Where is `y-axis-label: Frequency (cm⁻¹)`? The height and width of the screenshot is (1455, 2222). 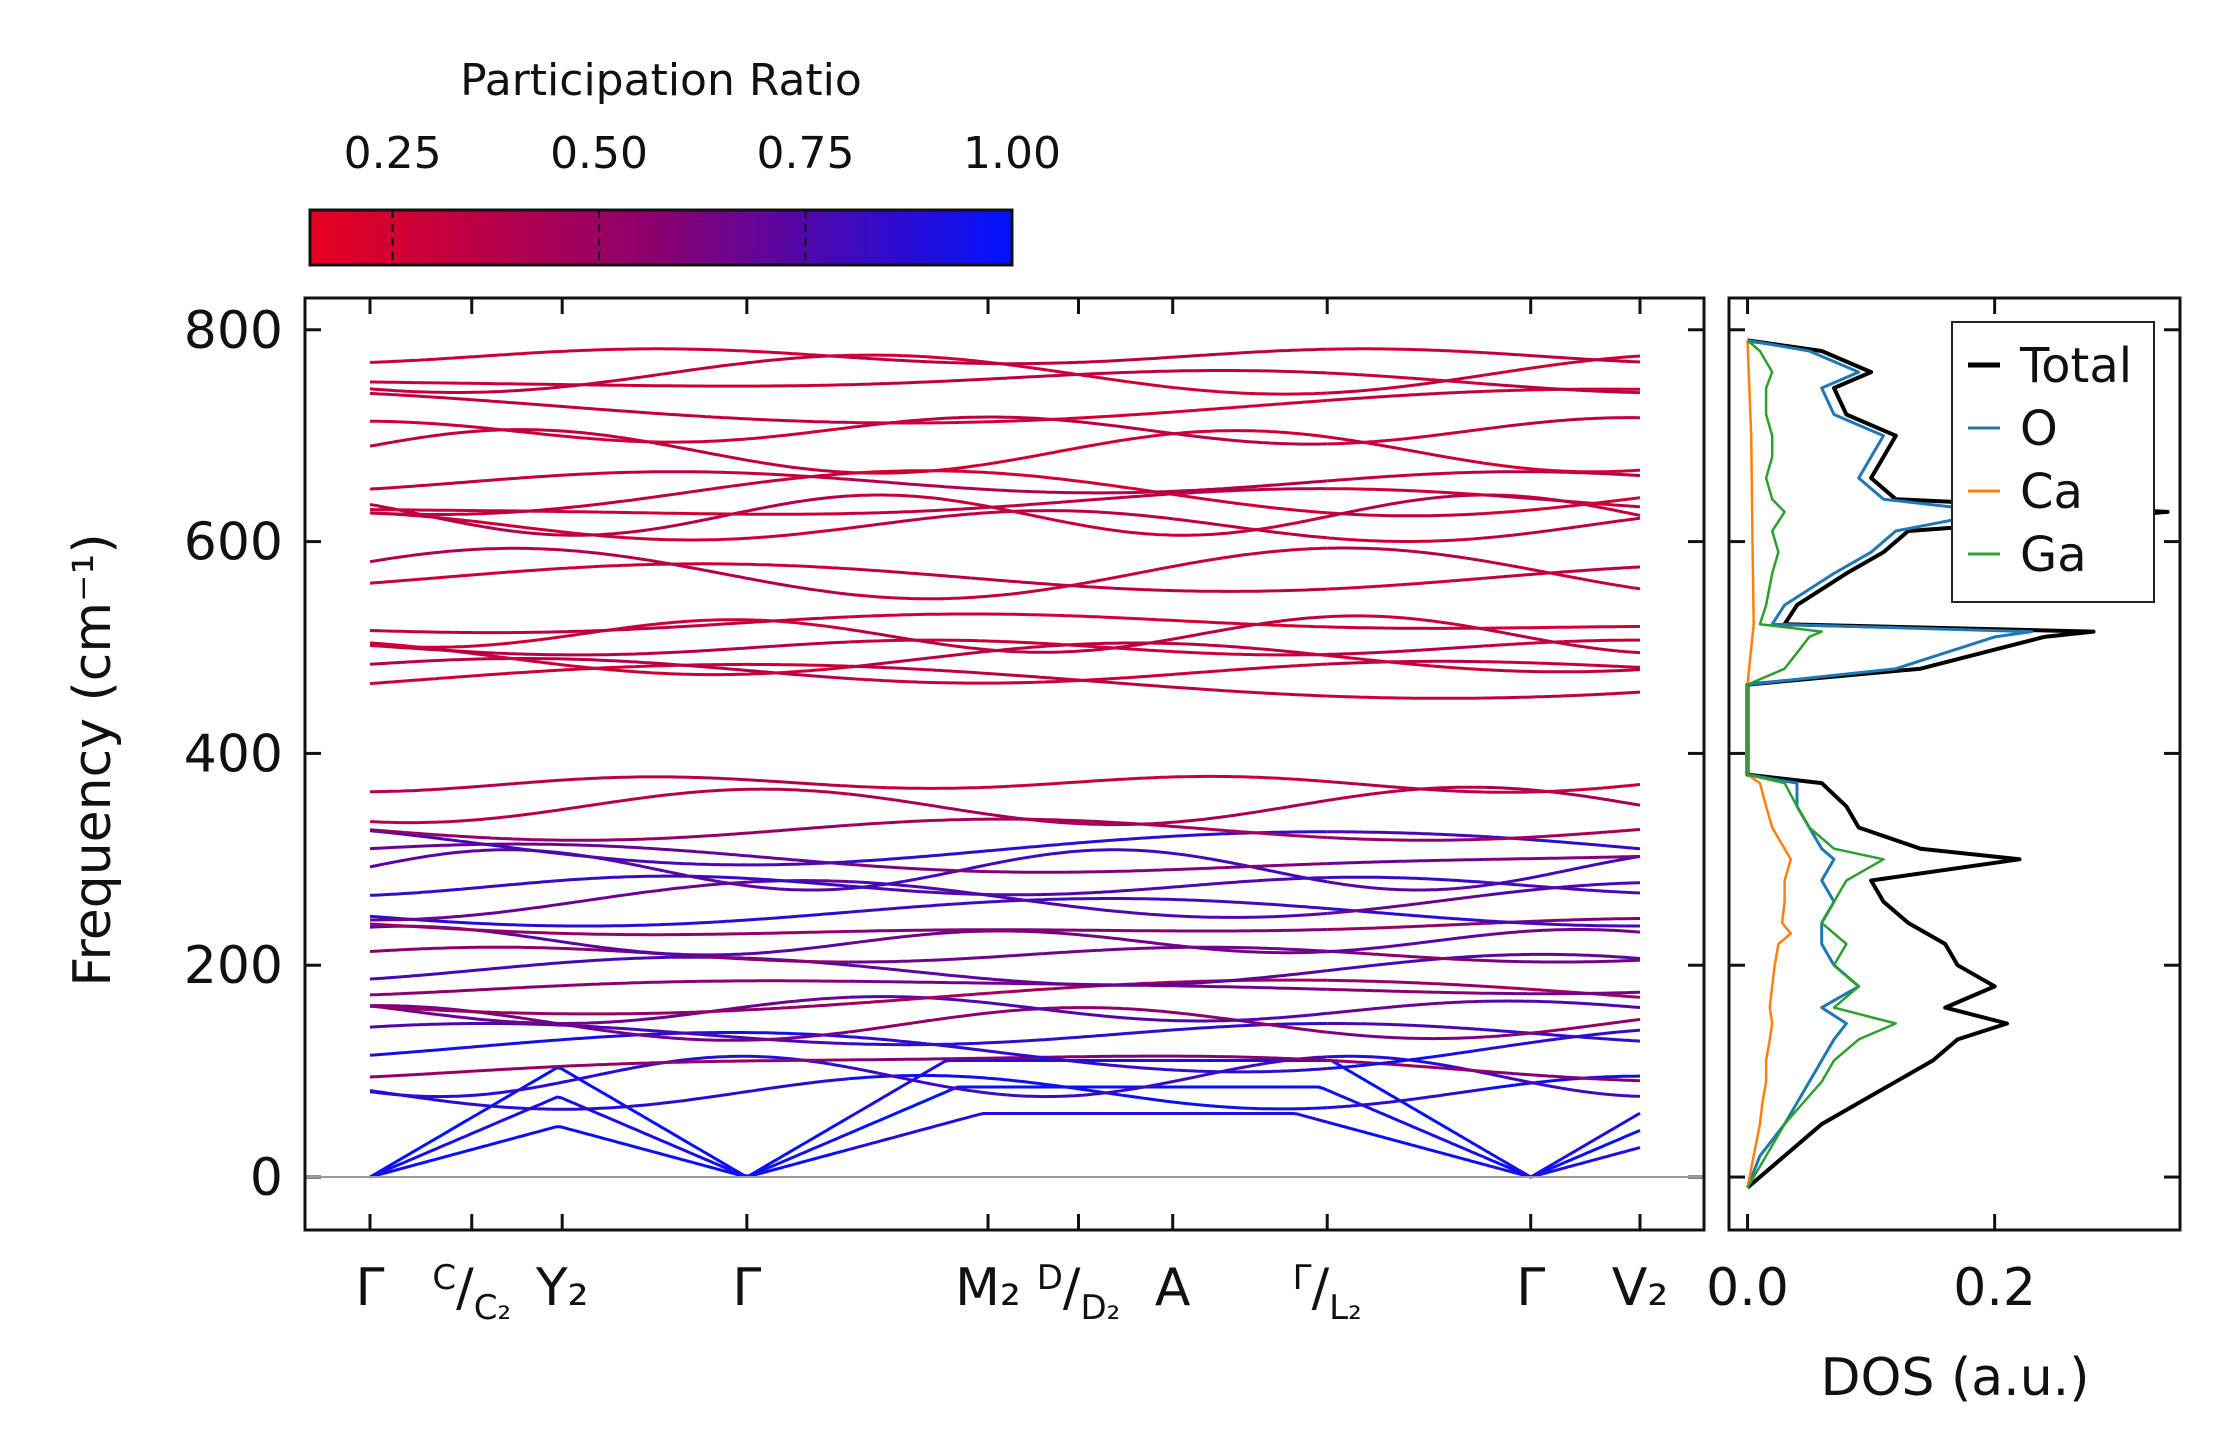 y-axis-label: Frequency (cm⁻¹) is located at coordinates (93, 759).